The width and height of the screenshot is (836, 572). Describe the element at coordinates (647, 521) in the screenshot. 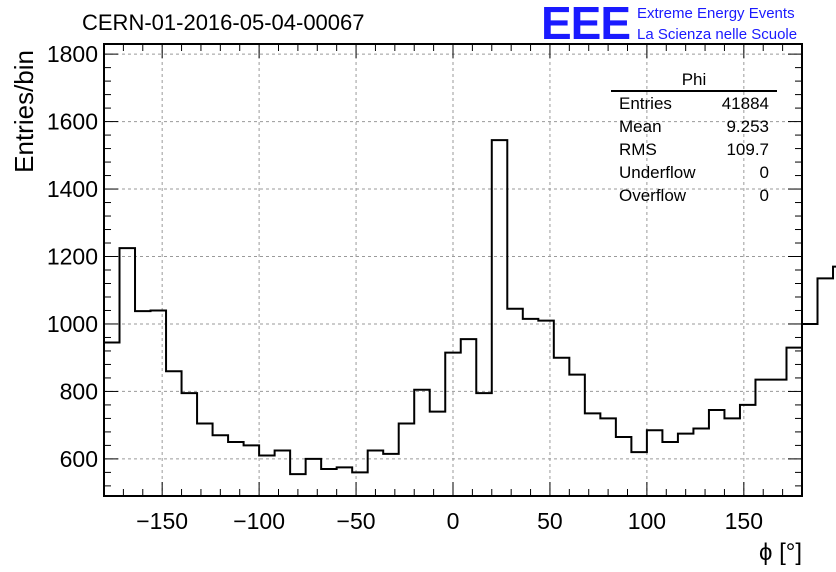

I see `x-tick-label: 100` at that location.